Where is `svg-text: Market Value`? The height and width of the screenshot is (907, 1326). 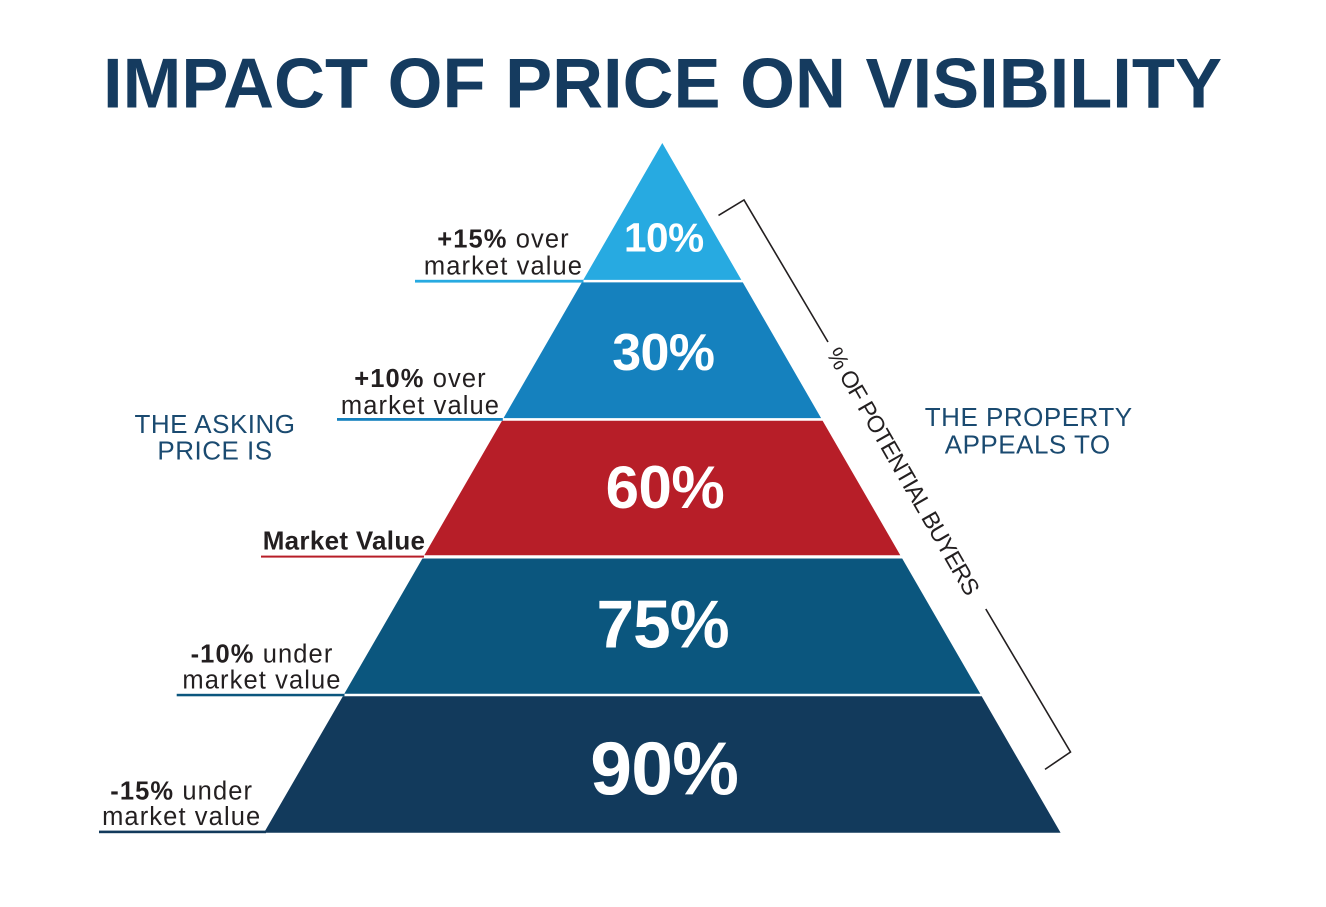 svg-text: Market Value is located at coordinates (344, 541).